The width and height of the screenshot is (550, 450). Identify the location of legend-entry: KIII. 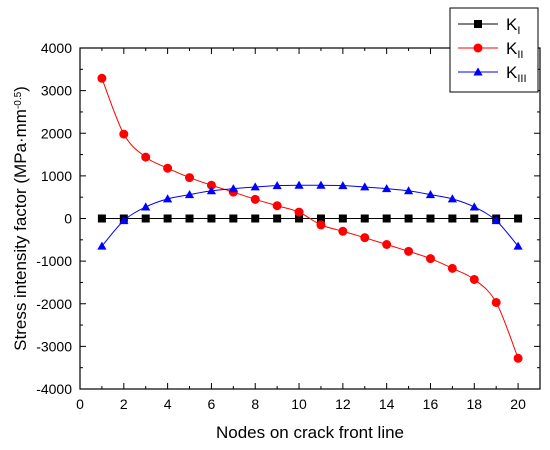
(492, 74).